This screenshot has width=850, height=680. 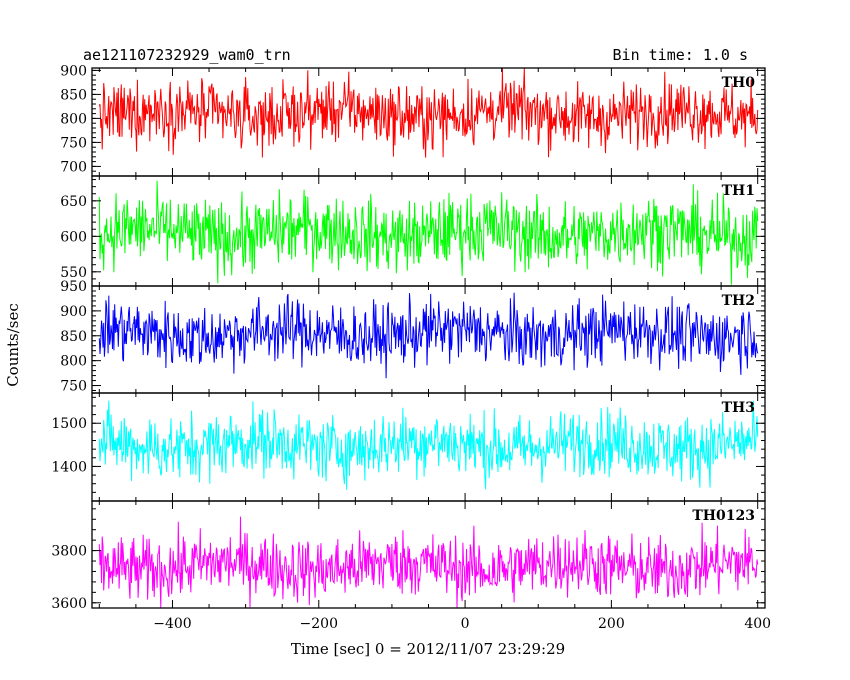 What do you see at coordinates (73, 237) in the screenshot?
I see `y-tick-label: 600` at bounding box center [73, 237].